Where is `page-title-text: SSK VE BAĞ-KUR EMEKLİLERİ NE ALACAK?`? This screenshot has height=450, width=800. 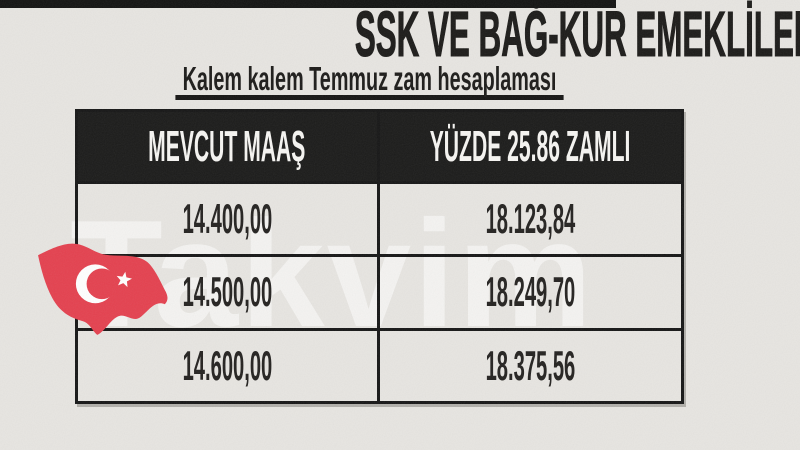 page-title-text: SSK VE BAĞ-KUR EMEKLİLERİ NE ALACAK? is located at coordinates (577, 35).